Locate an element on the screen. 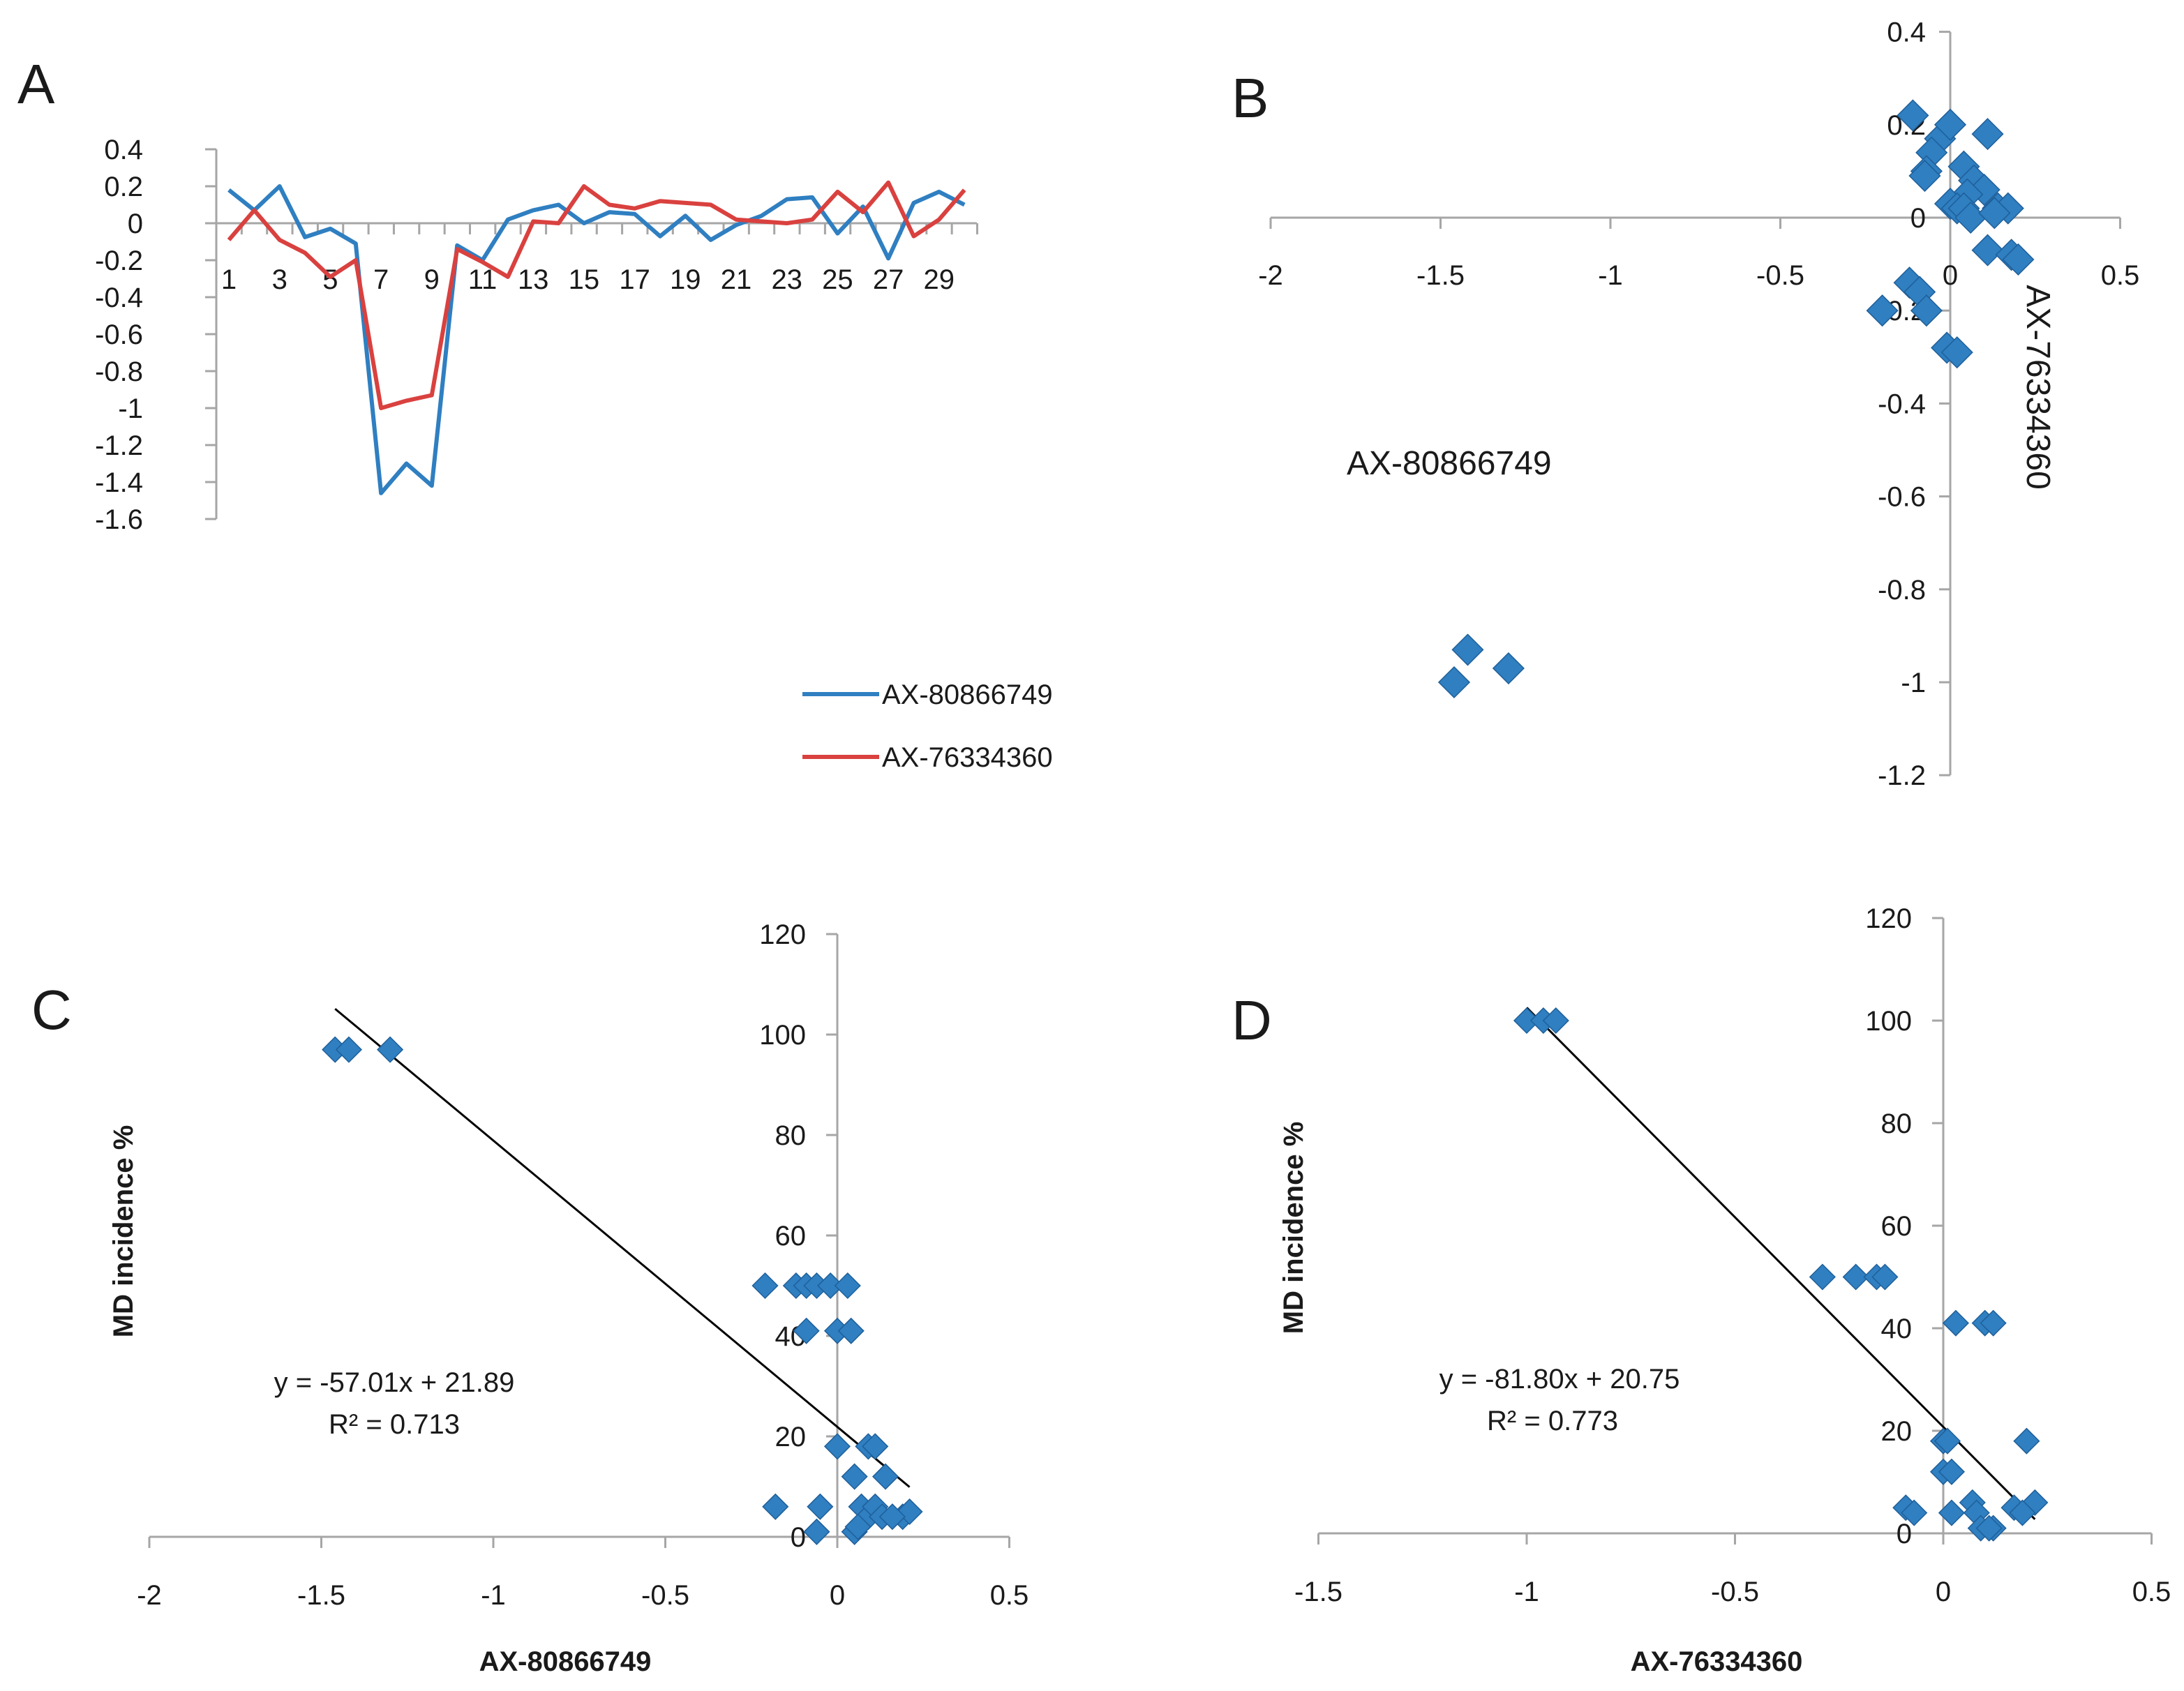 The image size is (2184, 1691). panel-a-x-tick-label: 21 is located at coordinates (736, 279).